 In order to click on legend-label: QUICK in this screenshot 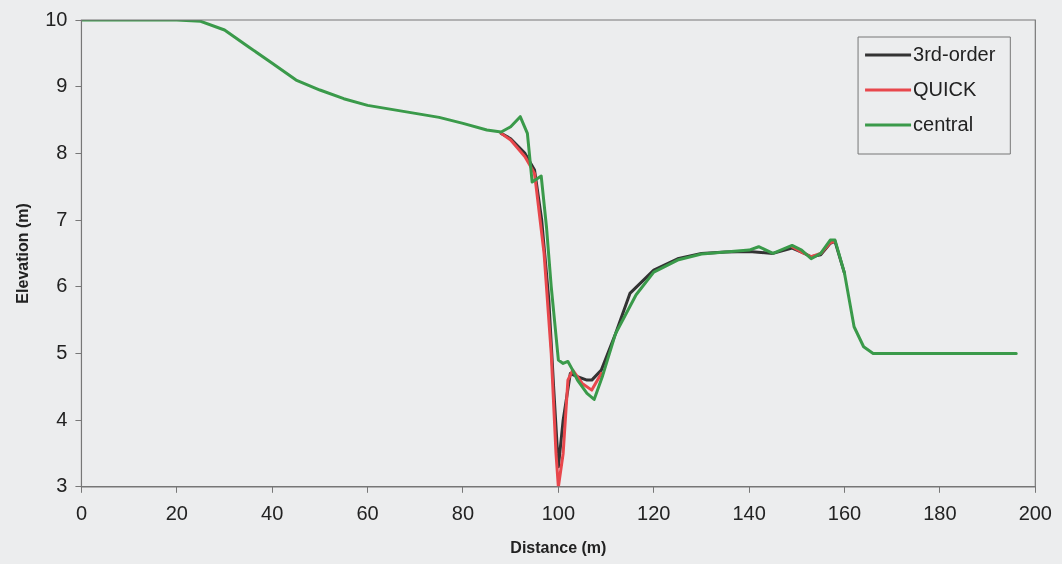, I will do `click(945, 88)`.